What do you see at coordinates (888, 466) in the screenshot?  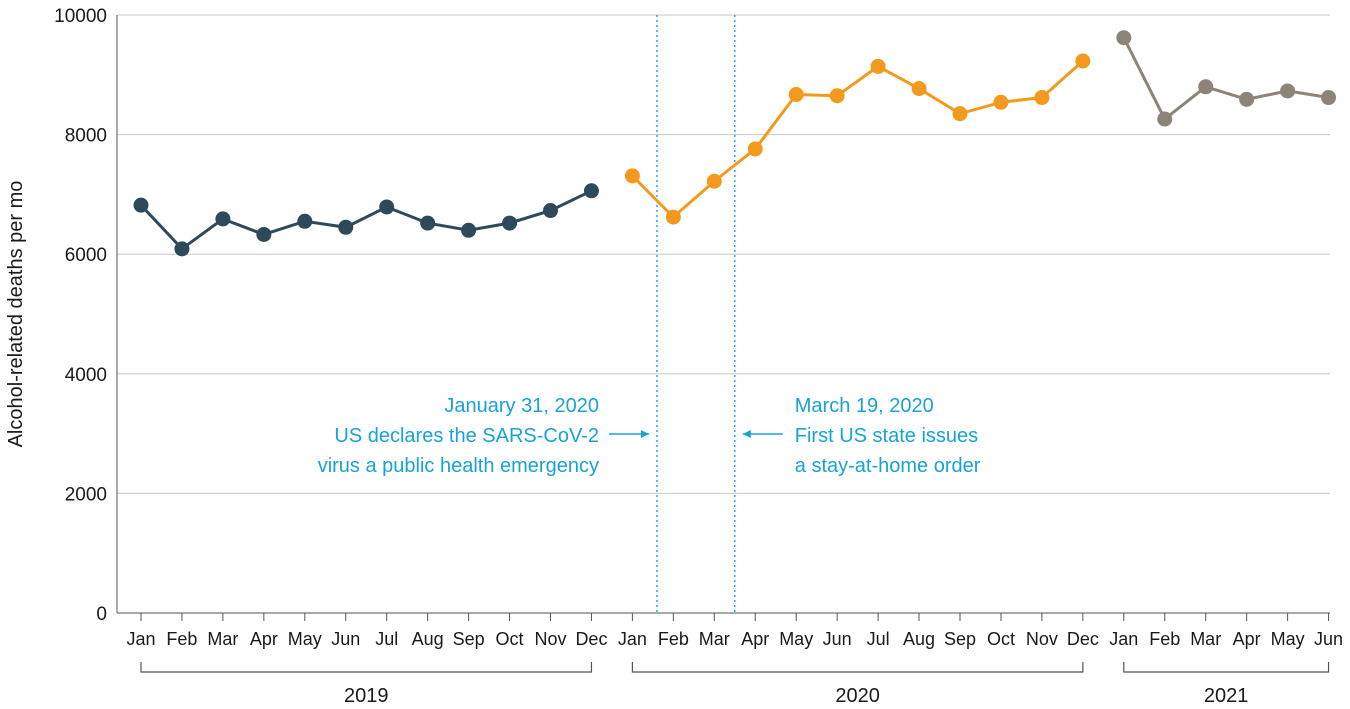 I see `event-annotation-text: a stay-at-home order` at bounding box center [888, 466].